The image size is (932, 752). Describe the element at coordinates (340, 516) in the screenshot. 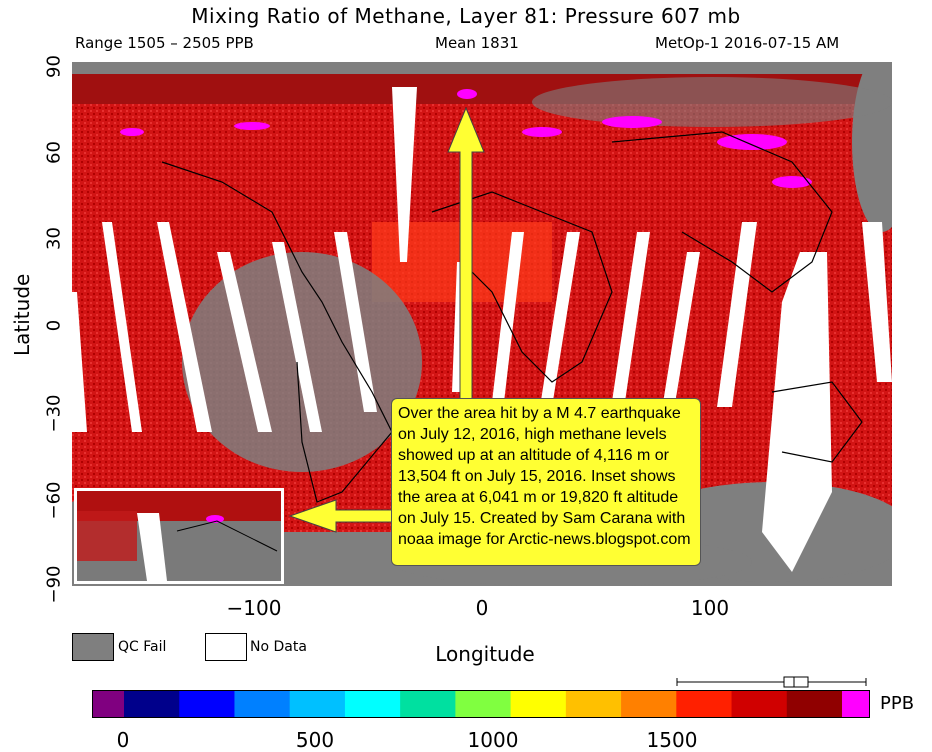

I see `left-arrow` at that location.